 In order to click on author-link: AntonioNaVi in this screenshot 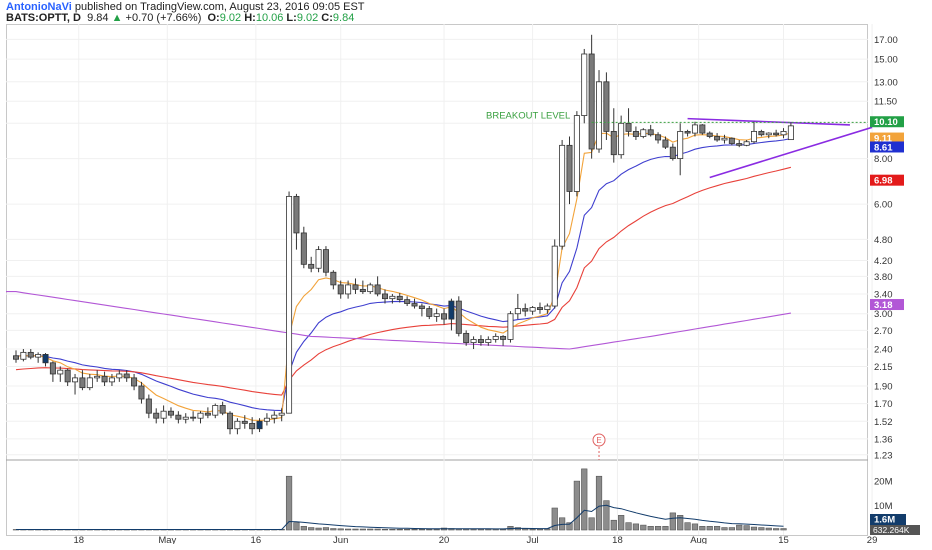, I will do `click(39, 7)`.